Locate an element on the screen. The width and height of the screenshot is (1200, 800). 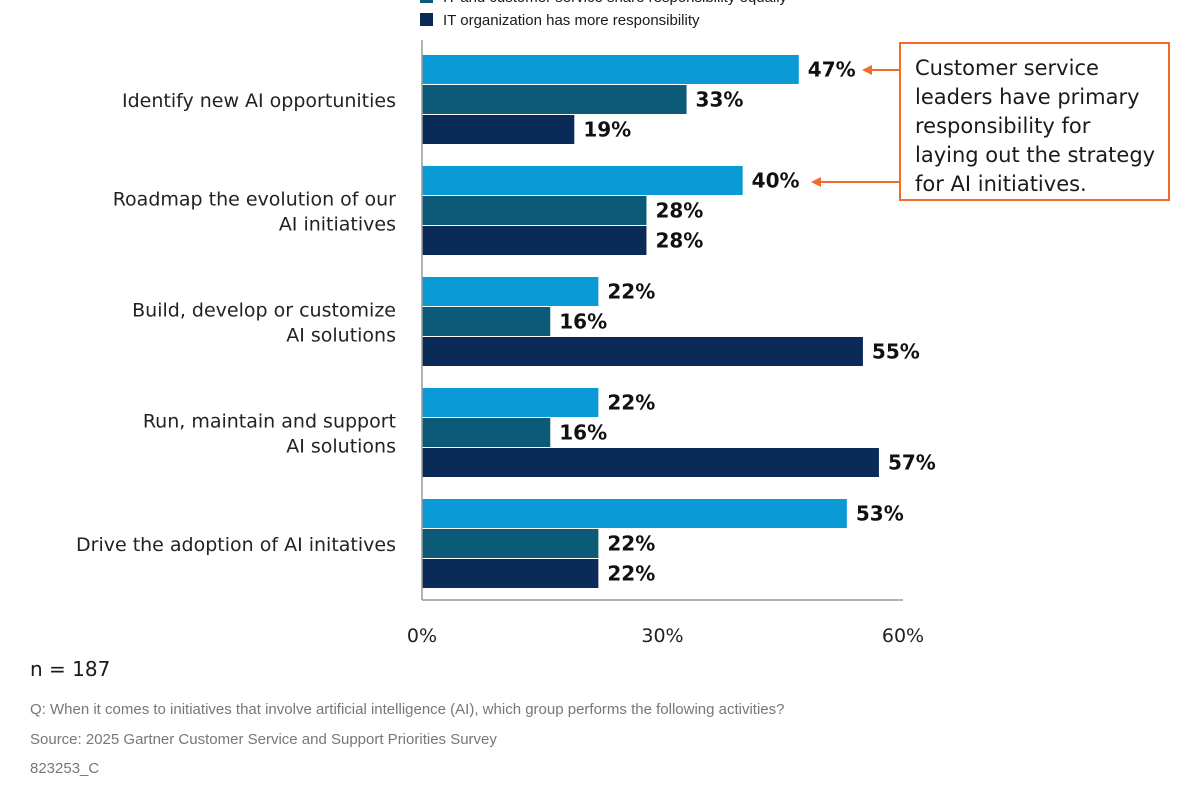
data-label: 57% is located at coordinates (912, 463).